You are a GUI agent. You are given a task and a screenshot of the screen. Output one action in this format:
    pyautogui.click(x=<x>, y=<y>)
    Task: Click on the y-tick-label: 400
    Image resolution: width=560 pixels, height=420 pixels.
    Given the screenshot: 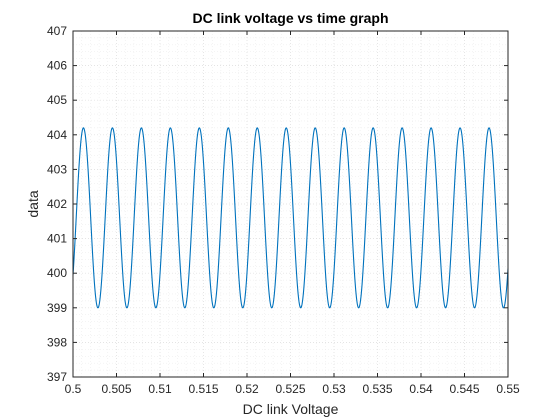 What is the action you would take?
    pyautogui.click(x=57, y=273)
    